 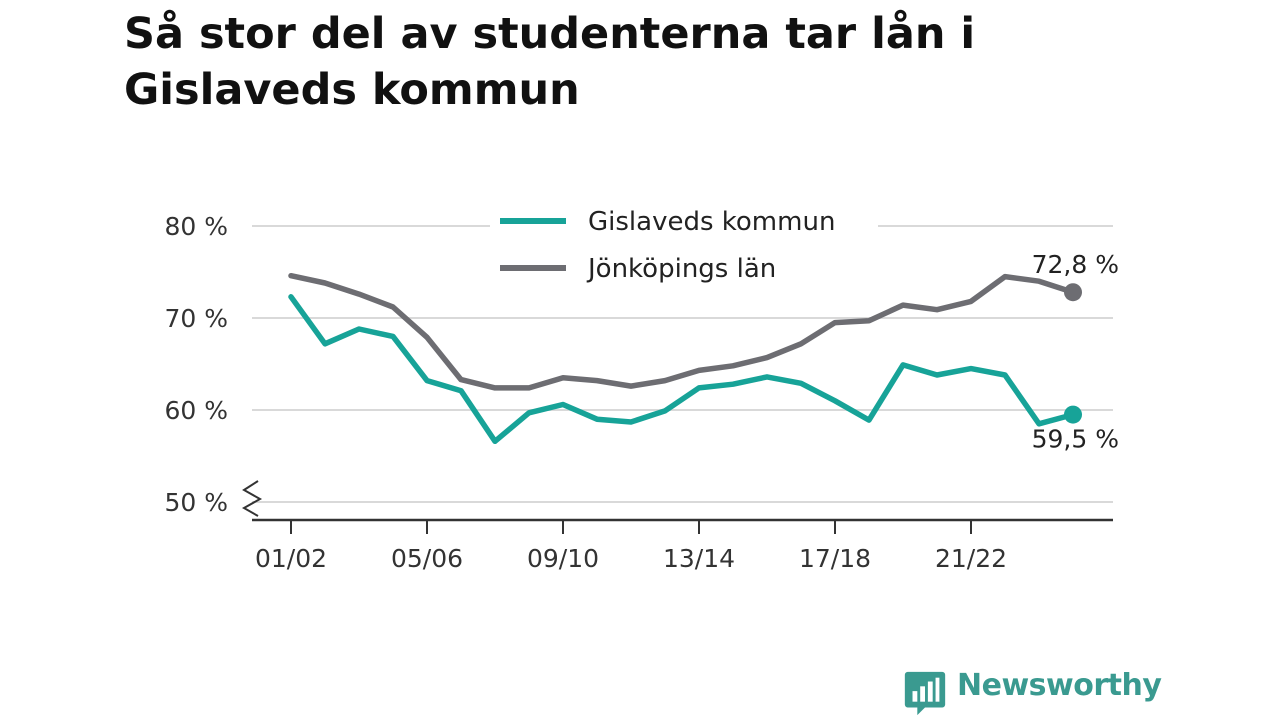 I want to click on y-tick-label: 50 %, so click(x=196, y=502).